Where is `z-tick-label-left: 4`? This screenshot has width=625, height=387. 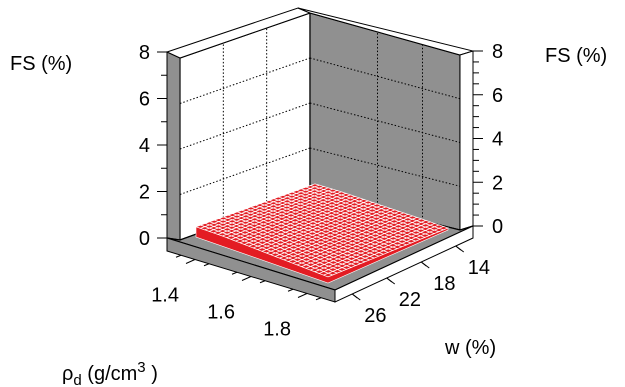 z-tick-label-left: 4 is located at coordinates (144, 146).